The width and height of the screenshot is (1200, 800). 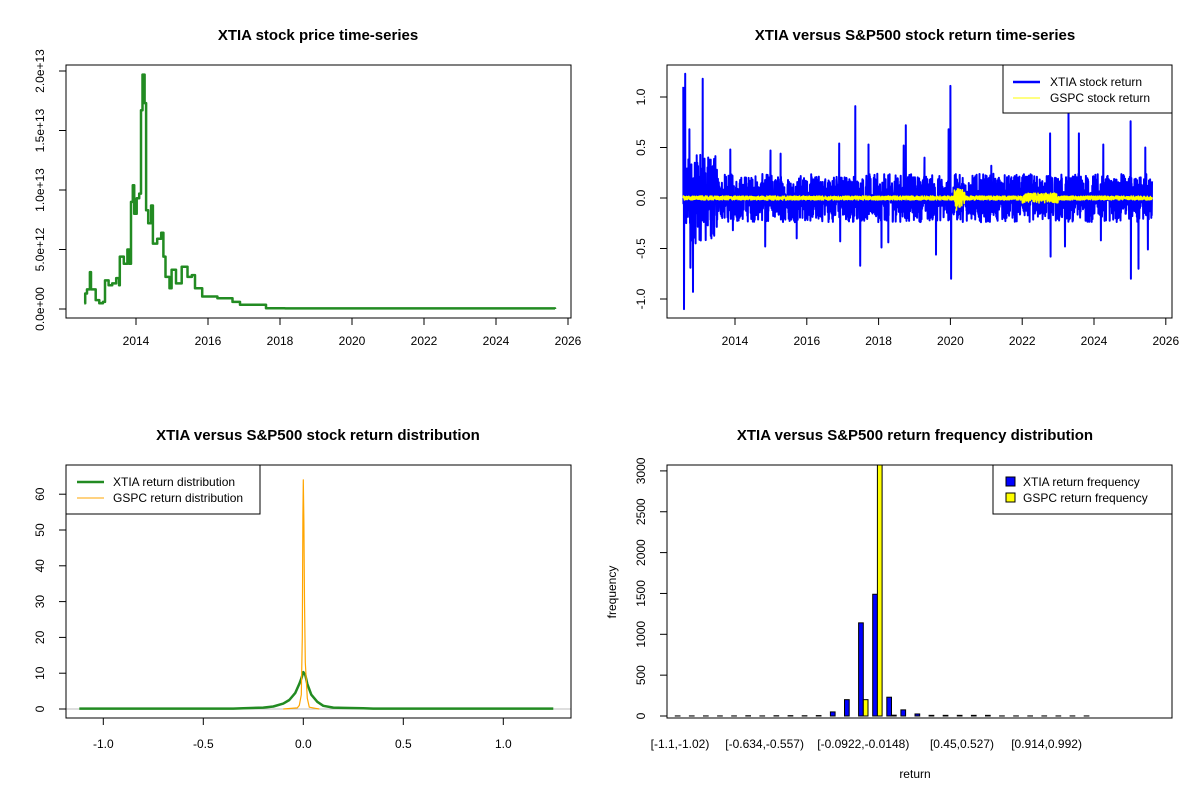 What do you see at coordinates (40, 71) in the screenshot?
I see `y-tick-label: 2.0e+13` at bounding box center [40, 71].